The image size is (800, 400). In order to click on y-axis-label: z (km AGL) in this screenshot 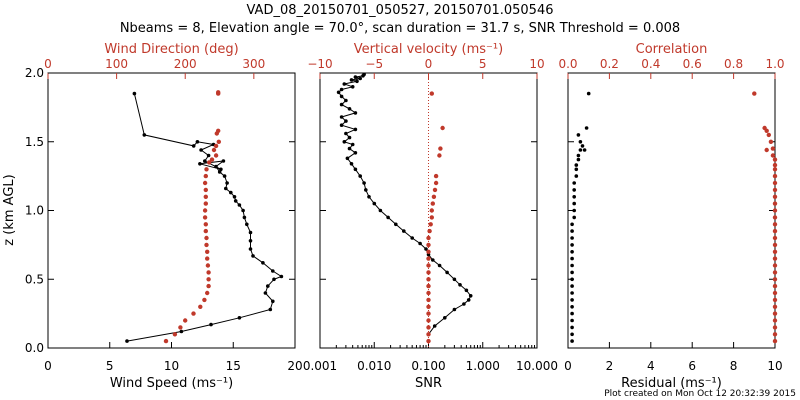, I will do `click(9, 209)`.